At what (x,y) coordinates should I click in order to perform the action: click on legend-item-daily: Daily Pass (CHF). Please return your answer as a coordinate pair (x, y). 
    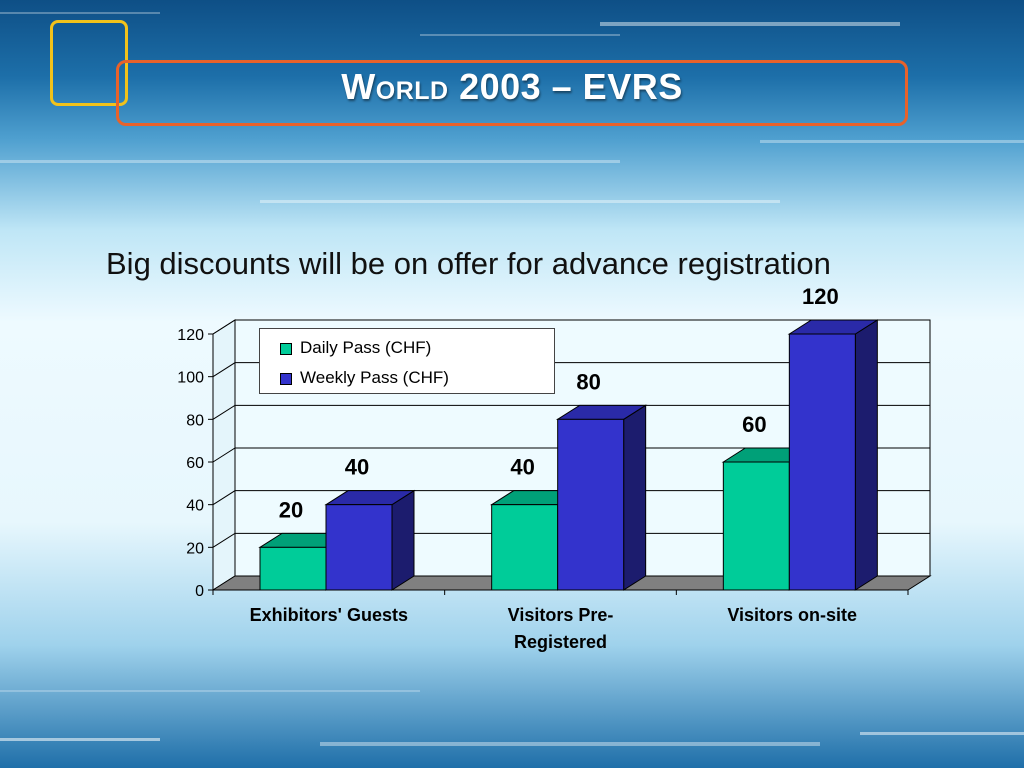
    Looking at the image, I should click on (356, 348).